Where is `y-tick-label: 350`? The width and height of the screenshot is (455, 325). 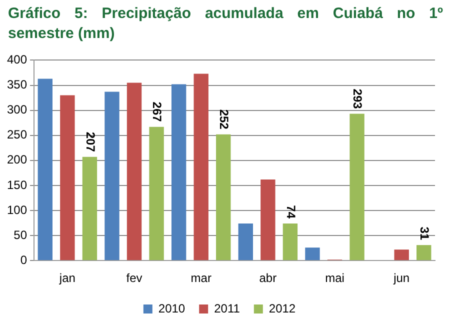 y-tick-label: 350 is located at coordinates (17, 85).